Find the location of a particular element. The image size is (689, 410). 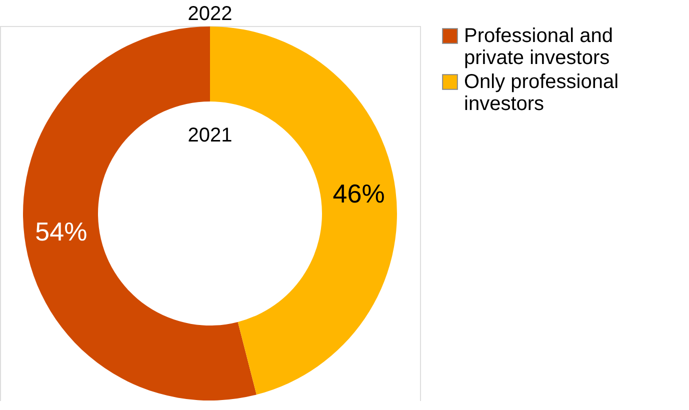

data-label: 46% is located at coordinates (358, 193).